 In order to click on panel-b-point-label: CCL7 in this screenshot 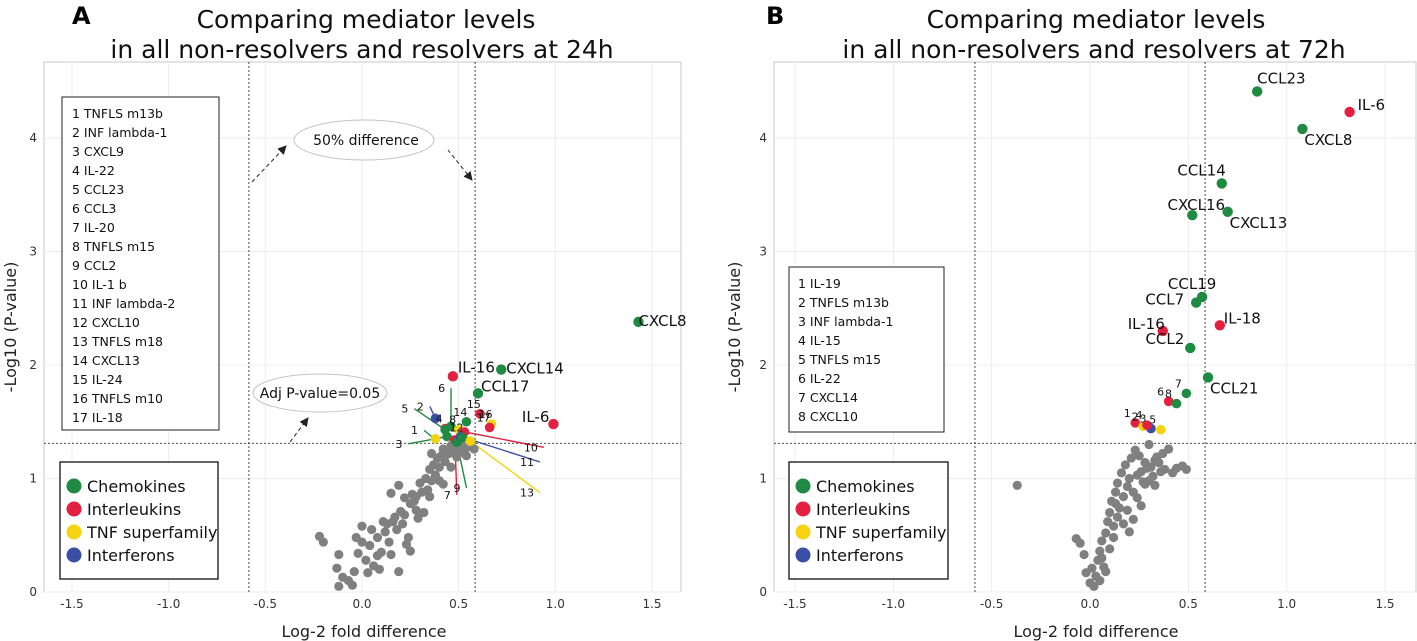, I will do `click(1164, 300)`.